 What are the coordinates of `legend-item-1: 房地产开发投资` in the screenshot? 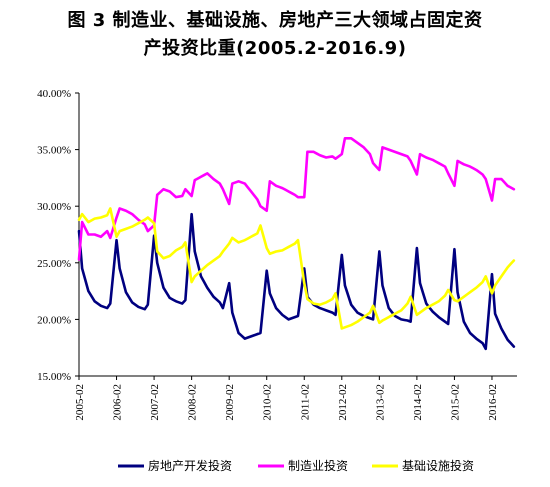 It's located at (175, 465).